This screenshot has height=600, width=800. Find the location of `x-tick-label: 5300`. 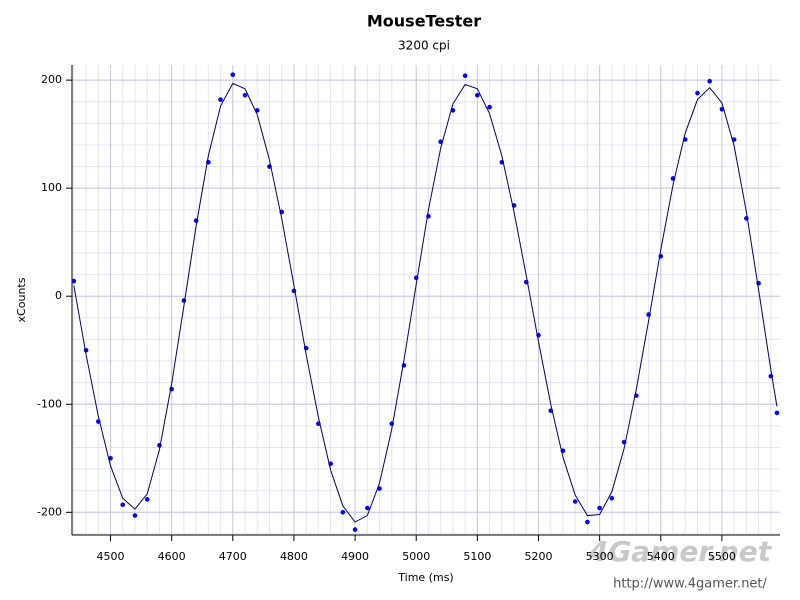

x-tick-label: 5300 is located at coordinates (600, 556).